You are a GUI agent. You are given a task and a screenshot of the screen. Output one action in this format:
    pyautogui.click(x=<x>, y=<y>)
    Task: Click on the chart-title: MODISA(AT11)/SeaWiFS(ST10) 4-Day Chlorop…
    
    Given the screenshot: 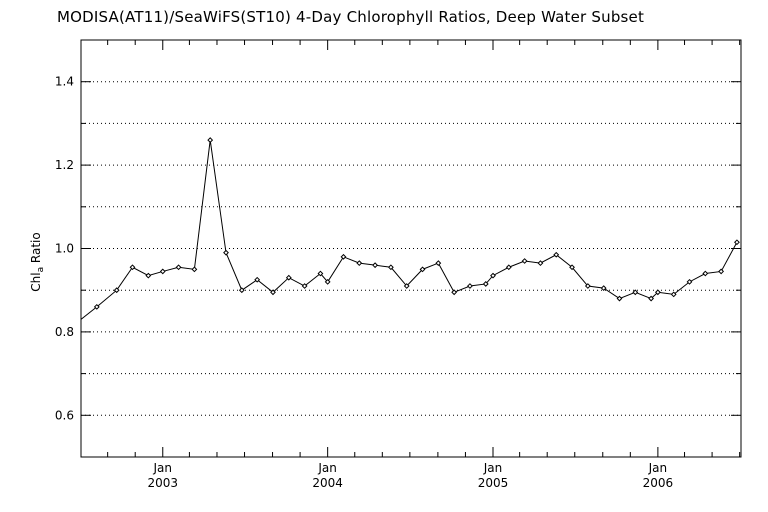 What is the action you would take?
    pyautogui.click(x=350, y=17)
    